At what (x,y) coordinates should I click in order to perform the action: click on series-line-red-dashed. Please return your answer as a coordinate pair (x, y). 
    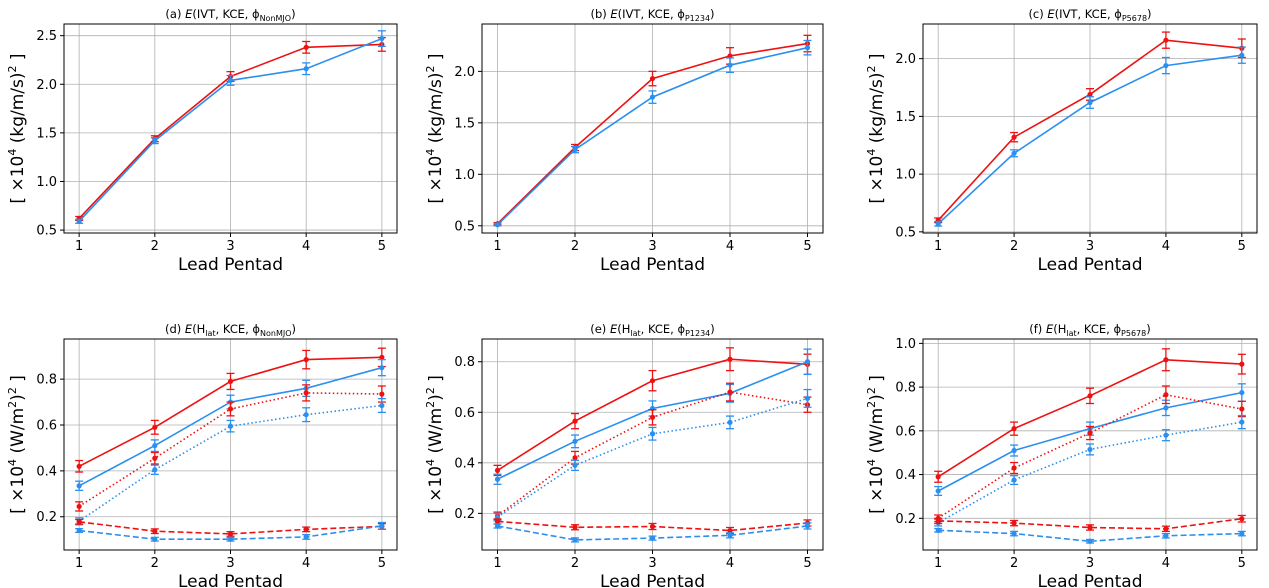
    Looking at the image, I should click on (1090, 523).